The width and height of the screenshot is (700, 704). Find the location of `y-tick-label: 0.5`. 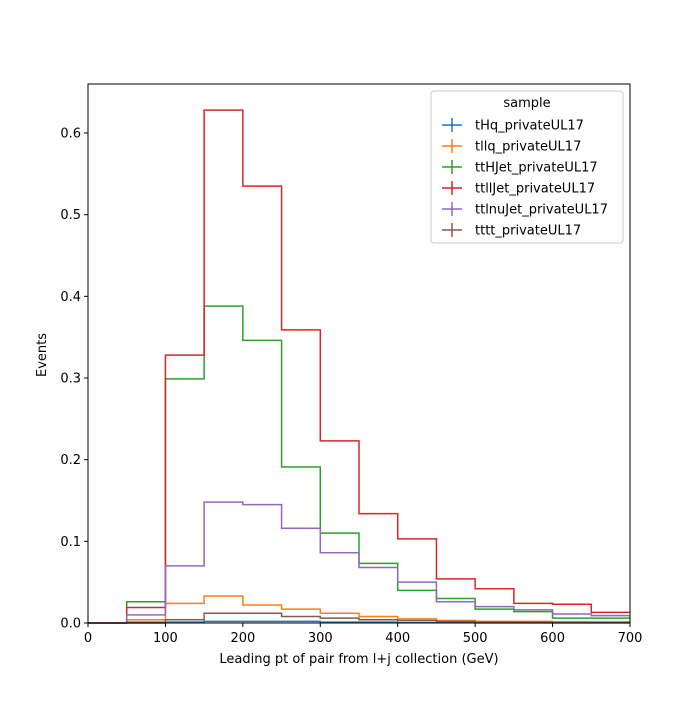

y-tick-label: 0.5 is located at coordinates (70, 215).